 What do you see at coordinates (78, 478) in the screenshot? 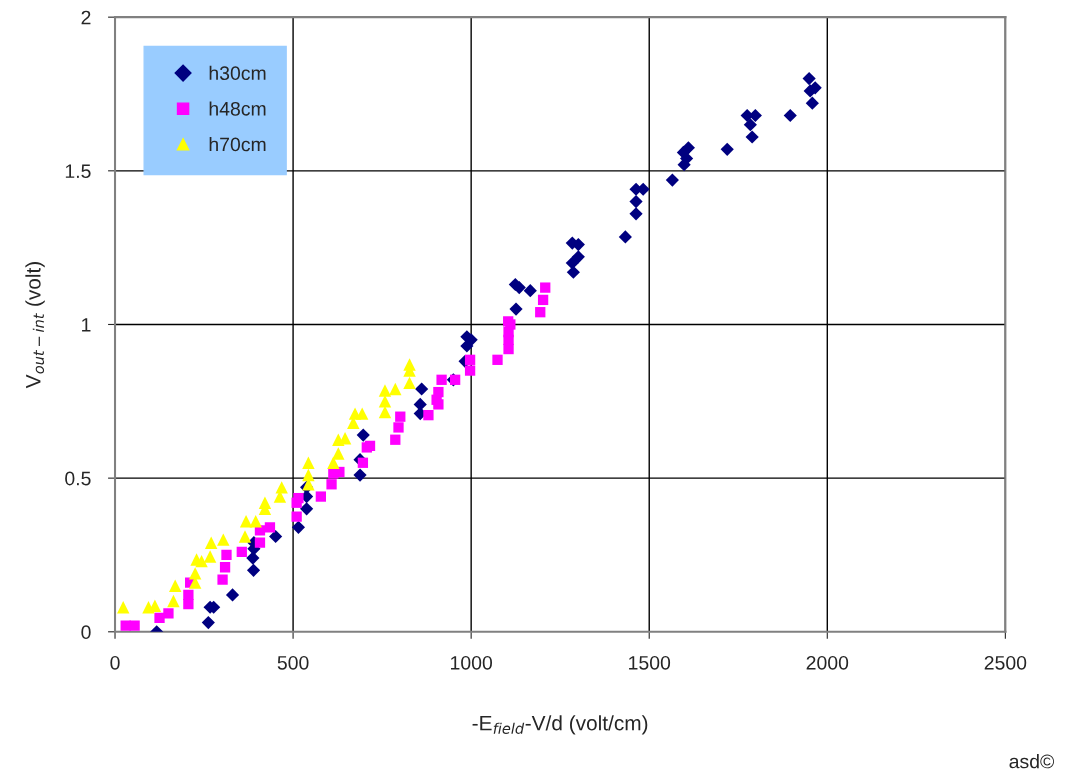
I see `y-tick-label: 0.5` at bounding box center [78, 478].